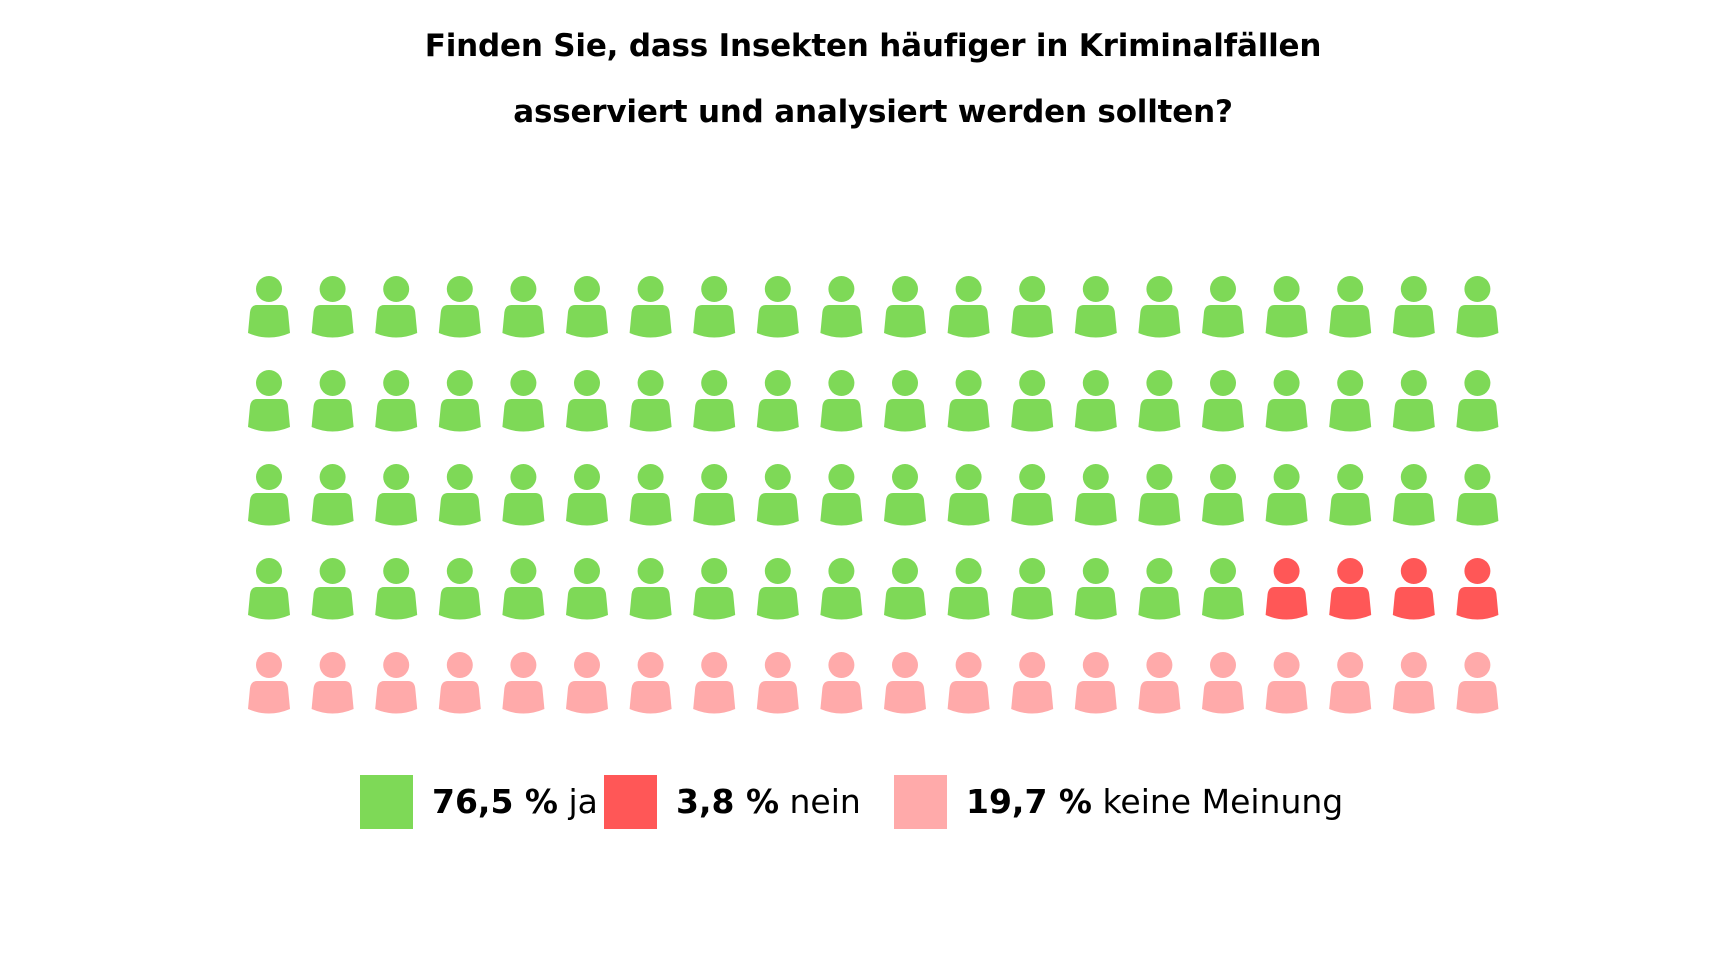 The width and height of the screenshot is (1718, 965). What do you see at coordinates (630, 802) in the screenshot?
I see `legend-swatch-nein` at bounding box center [630, 802].